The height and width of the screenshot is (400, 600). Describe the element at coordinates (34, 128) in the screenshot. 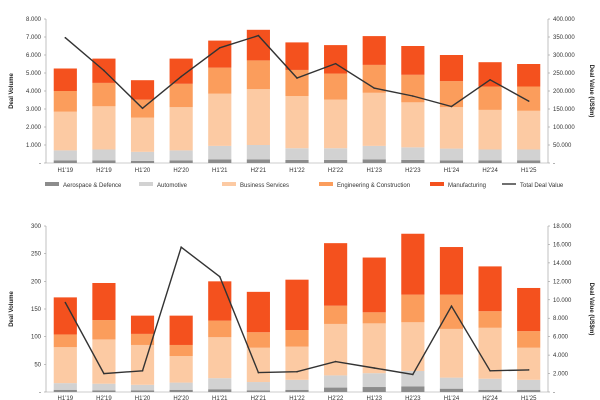

I see `y-tick-label: 2.000` at that location.